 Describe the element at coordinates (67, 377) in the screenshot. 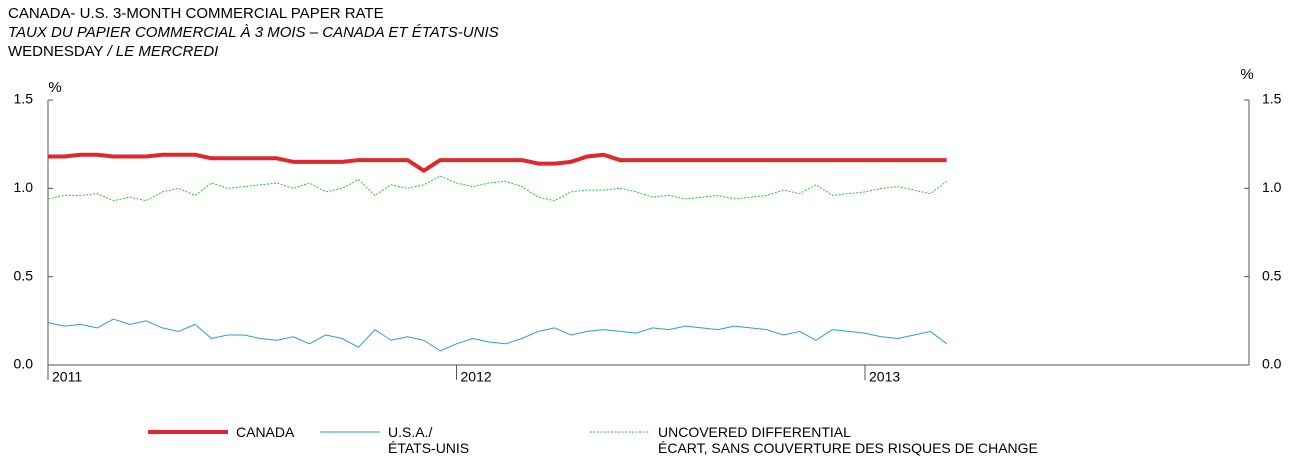

I see `x-tick-label: 2011` at that location.